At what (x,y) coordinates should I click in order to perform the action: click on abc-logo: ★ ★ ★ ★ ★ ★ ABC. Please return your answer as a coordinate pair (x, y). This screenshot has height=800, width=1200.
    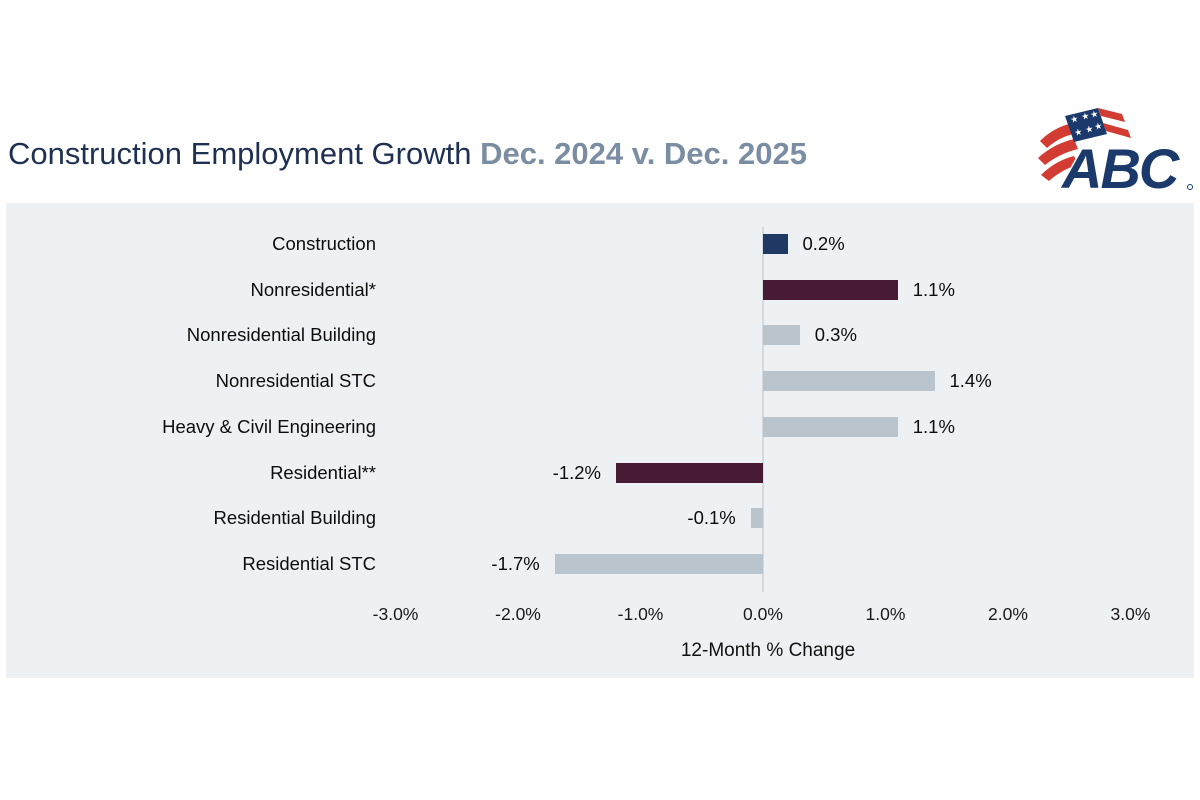
    Looking at the image, I should click on (1115, 154).